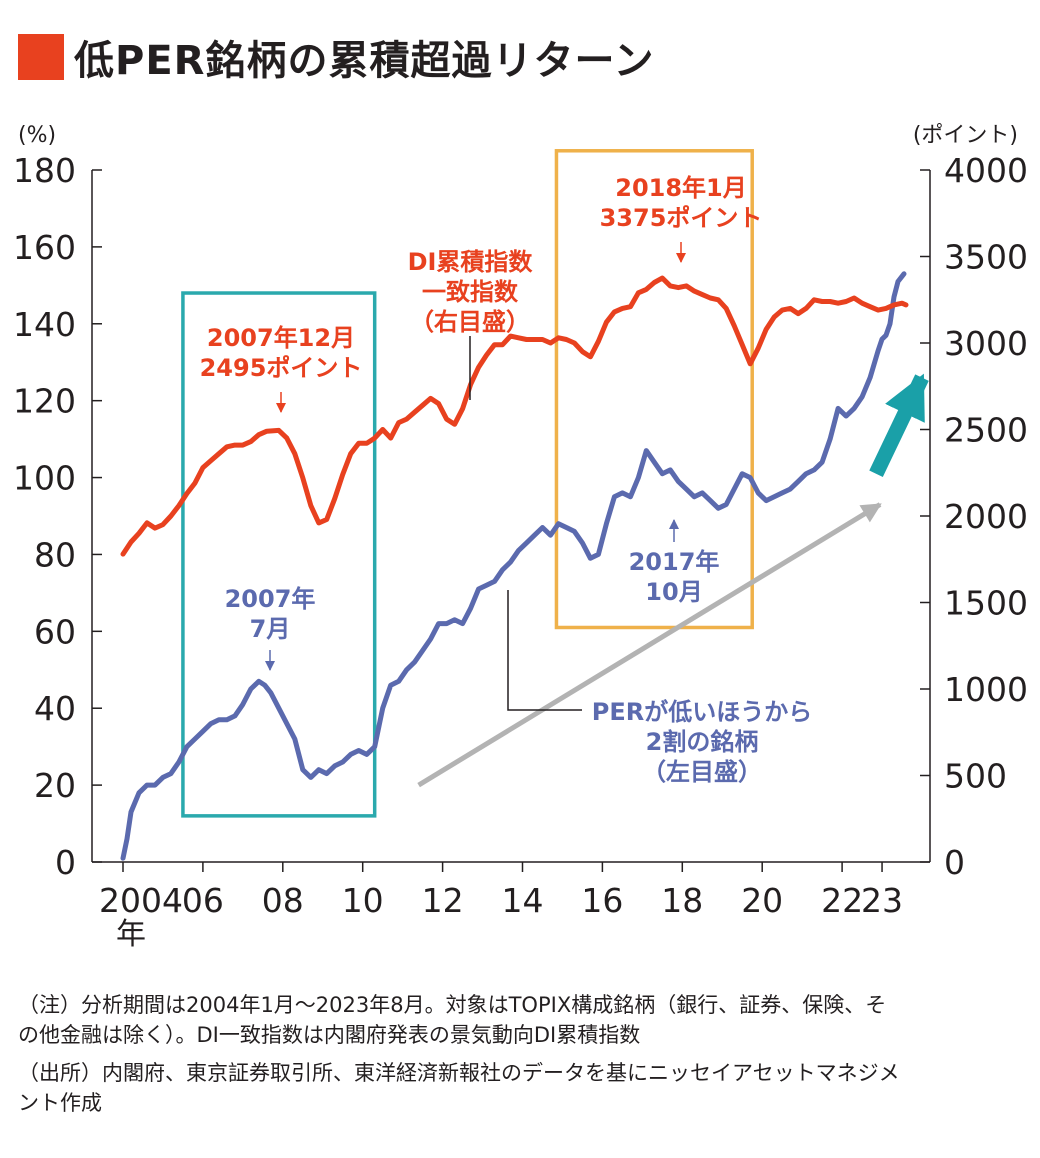  Describe the element at coordinates (141, 900) in the screenshot. I see `x-tick-label: 2004` at that location.